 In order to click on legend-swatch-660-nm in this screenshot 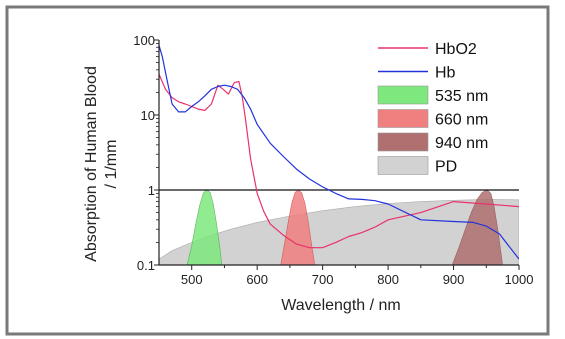, I will do `click(403, 118)`.